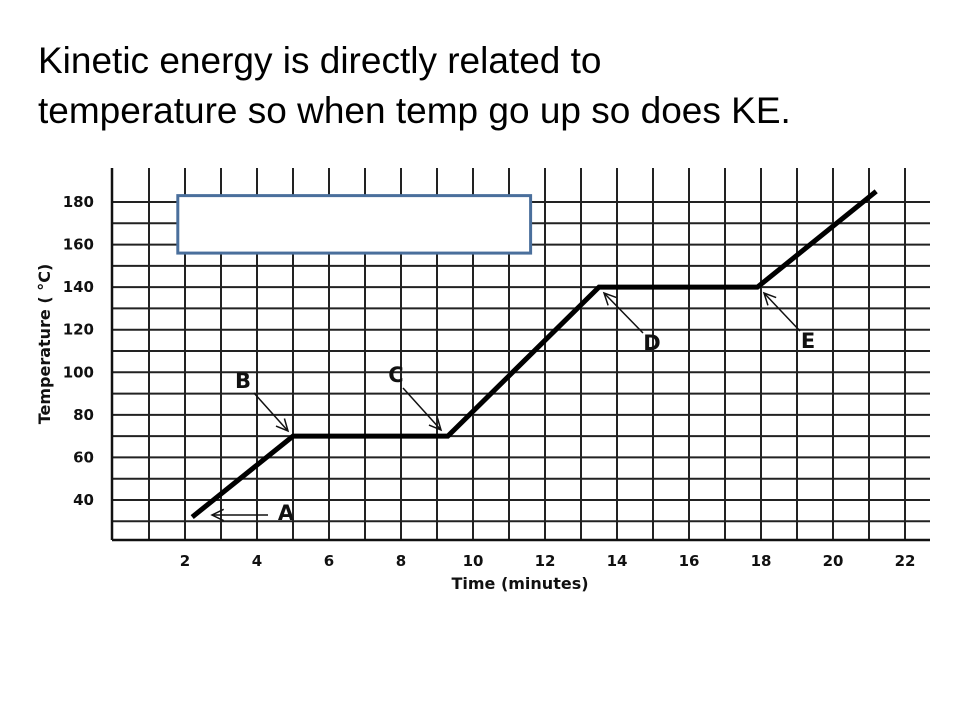 The height and width of the screenshot is (720, 960). What do you see at coordinates (243, 381) in the screenshot?
I see `annotation-label-b: B` at bounding box center [243, 381].